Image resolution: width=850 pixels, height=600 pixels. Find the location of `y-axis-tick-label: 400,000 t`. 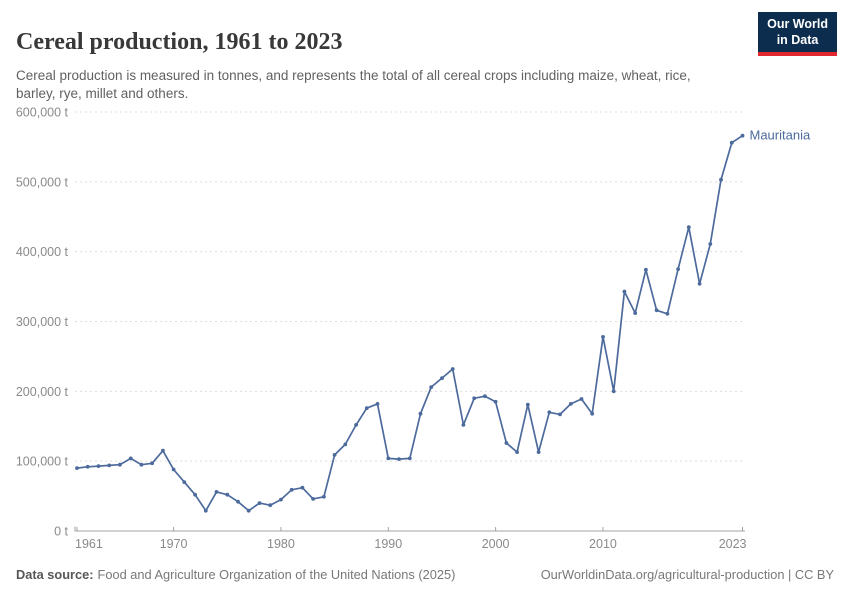

y-axis-tick-label: 400,000 t is located at coordinates (42, 252).